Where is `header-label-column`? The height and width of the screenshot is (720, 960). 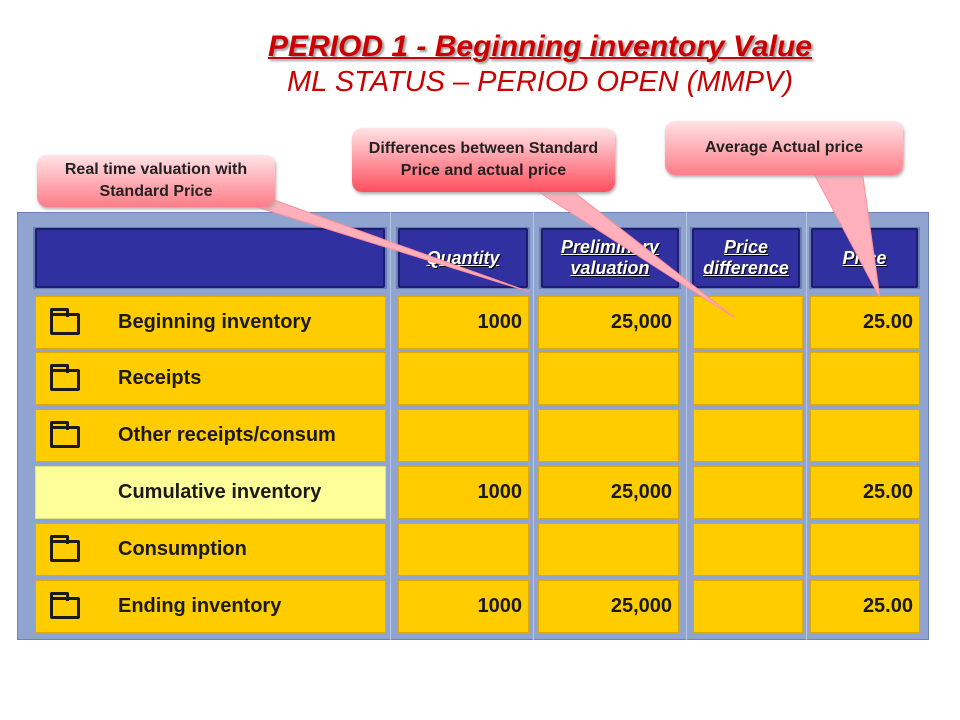
header-label-column is located at coordinates (210, 258).